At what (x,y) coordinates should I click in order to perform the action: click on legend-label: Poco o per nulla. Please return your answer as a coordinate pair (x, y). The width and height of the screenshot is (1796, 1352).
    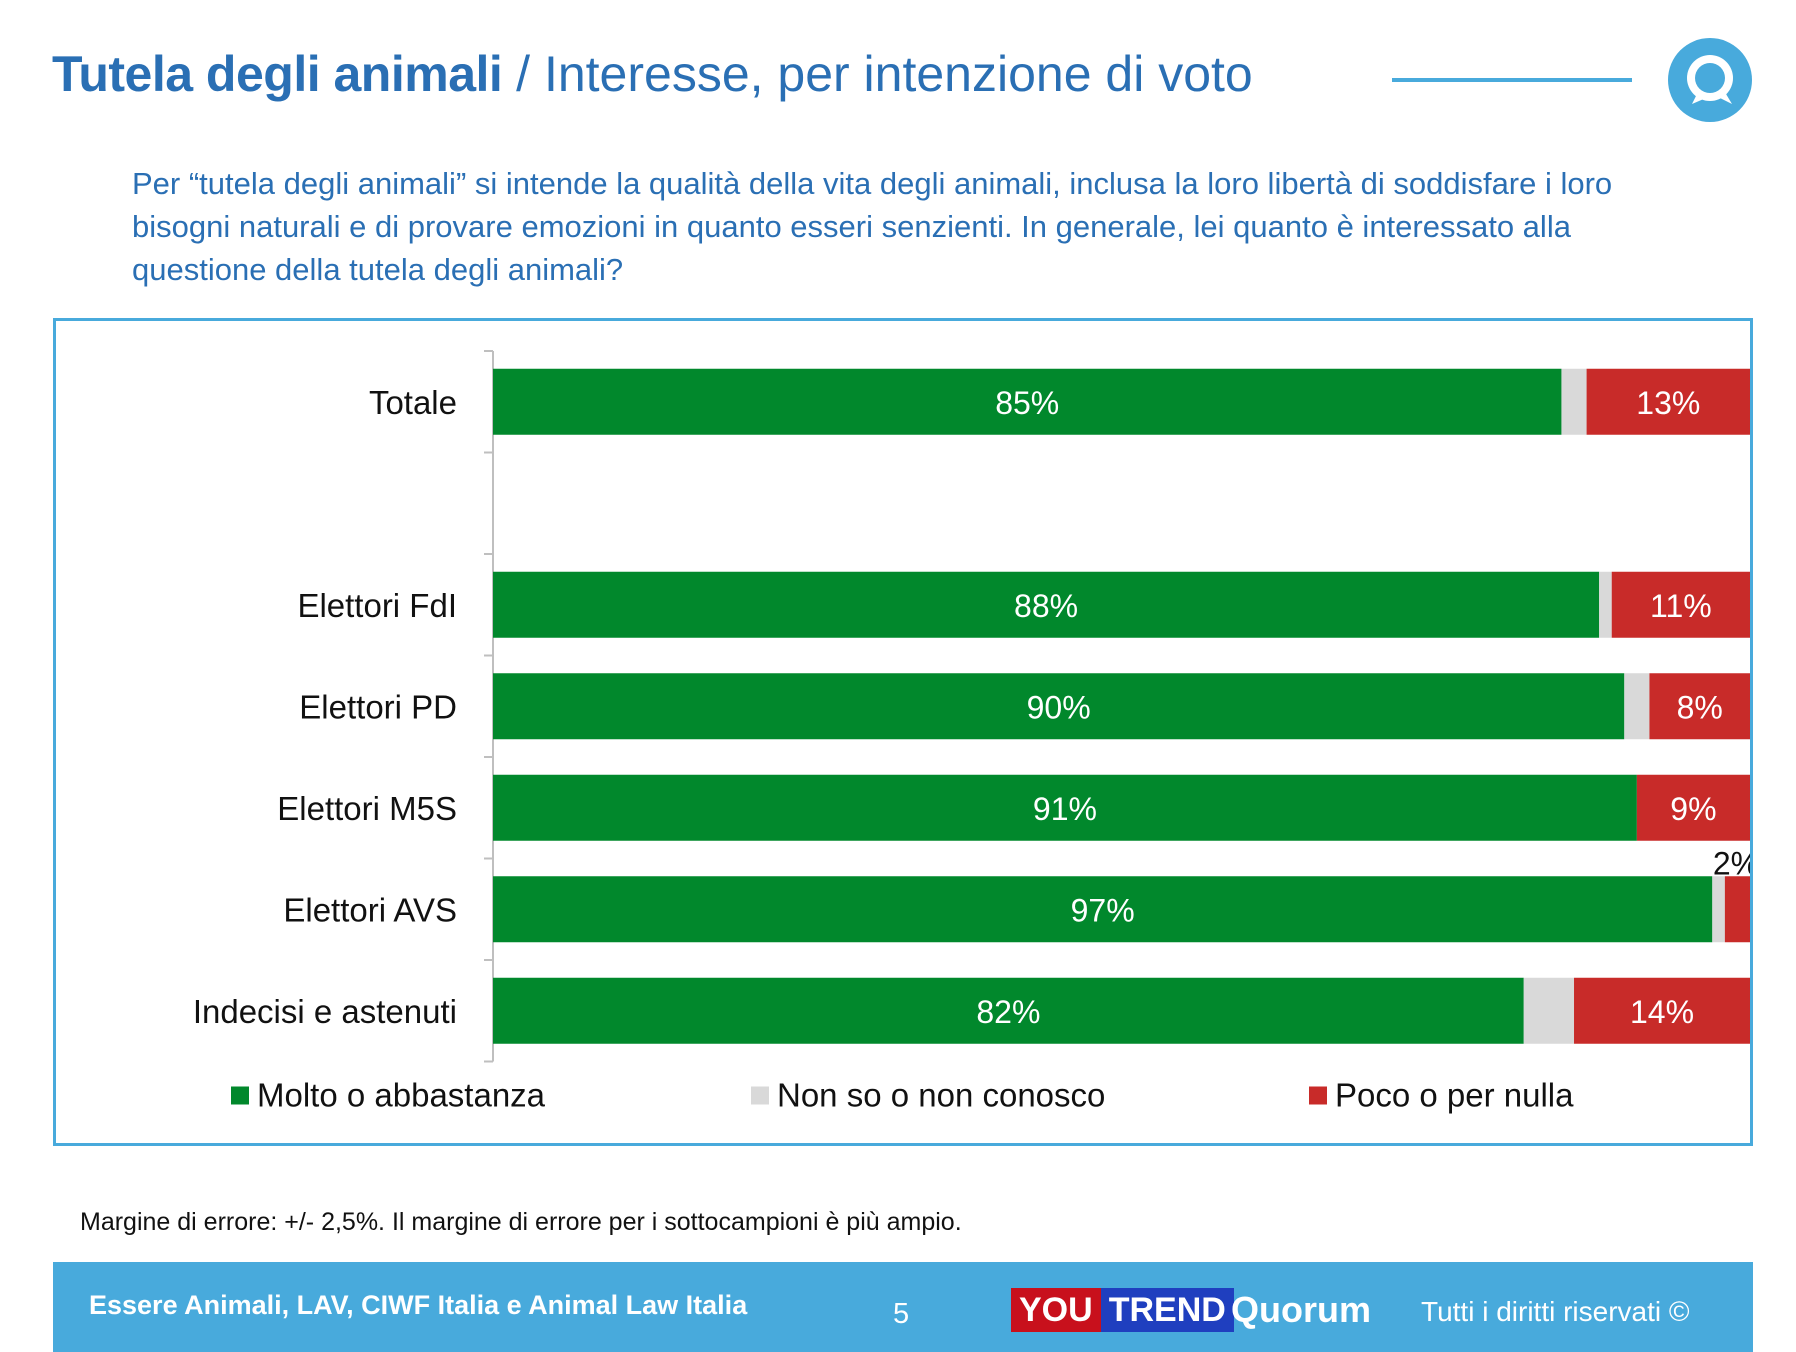
    Looking at the image, I should click on (1454, 1095).